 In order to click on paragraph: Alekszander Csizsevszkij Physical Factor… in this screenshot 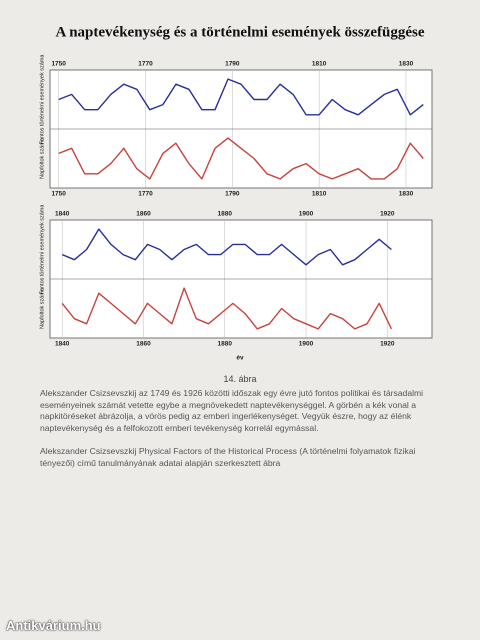, I will do `click(228, 457)`.